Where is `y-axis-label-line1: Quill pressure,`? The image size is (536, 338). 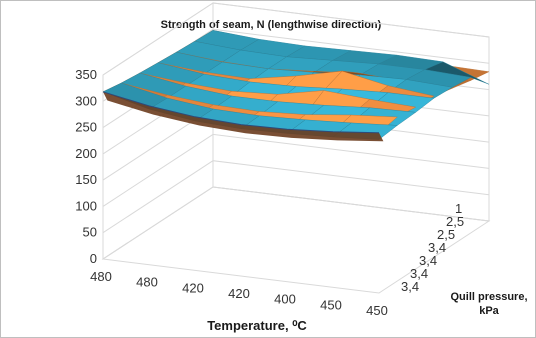 y-axis-label-line1: Quill pressure, is located at coordinates (488, 297).